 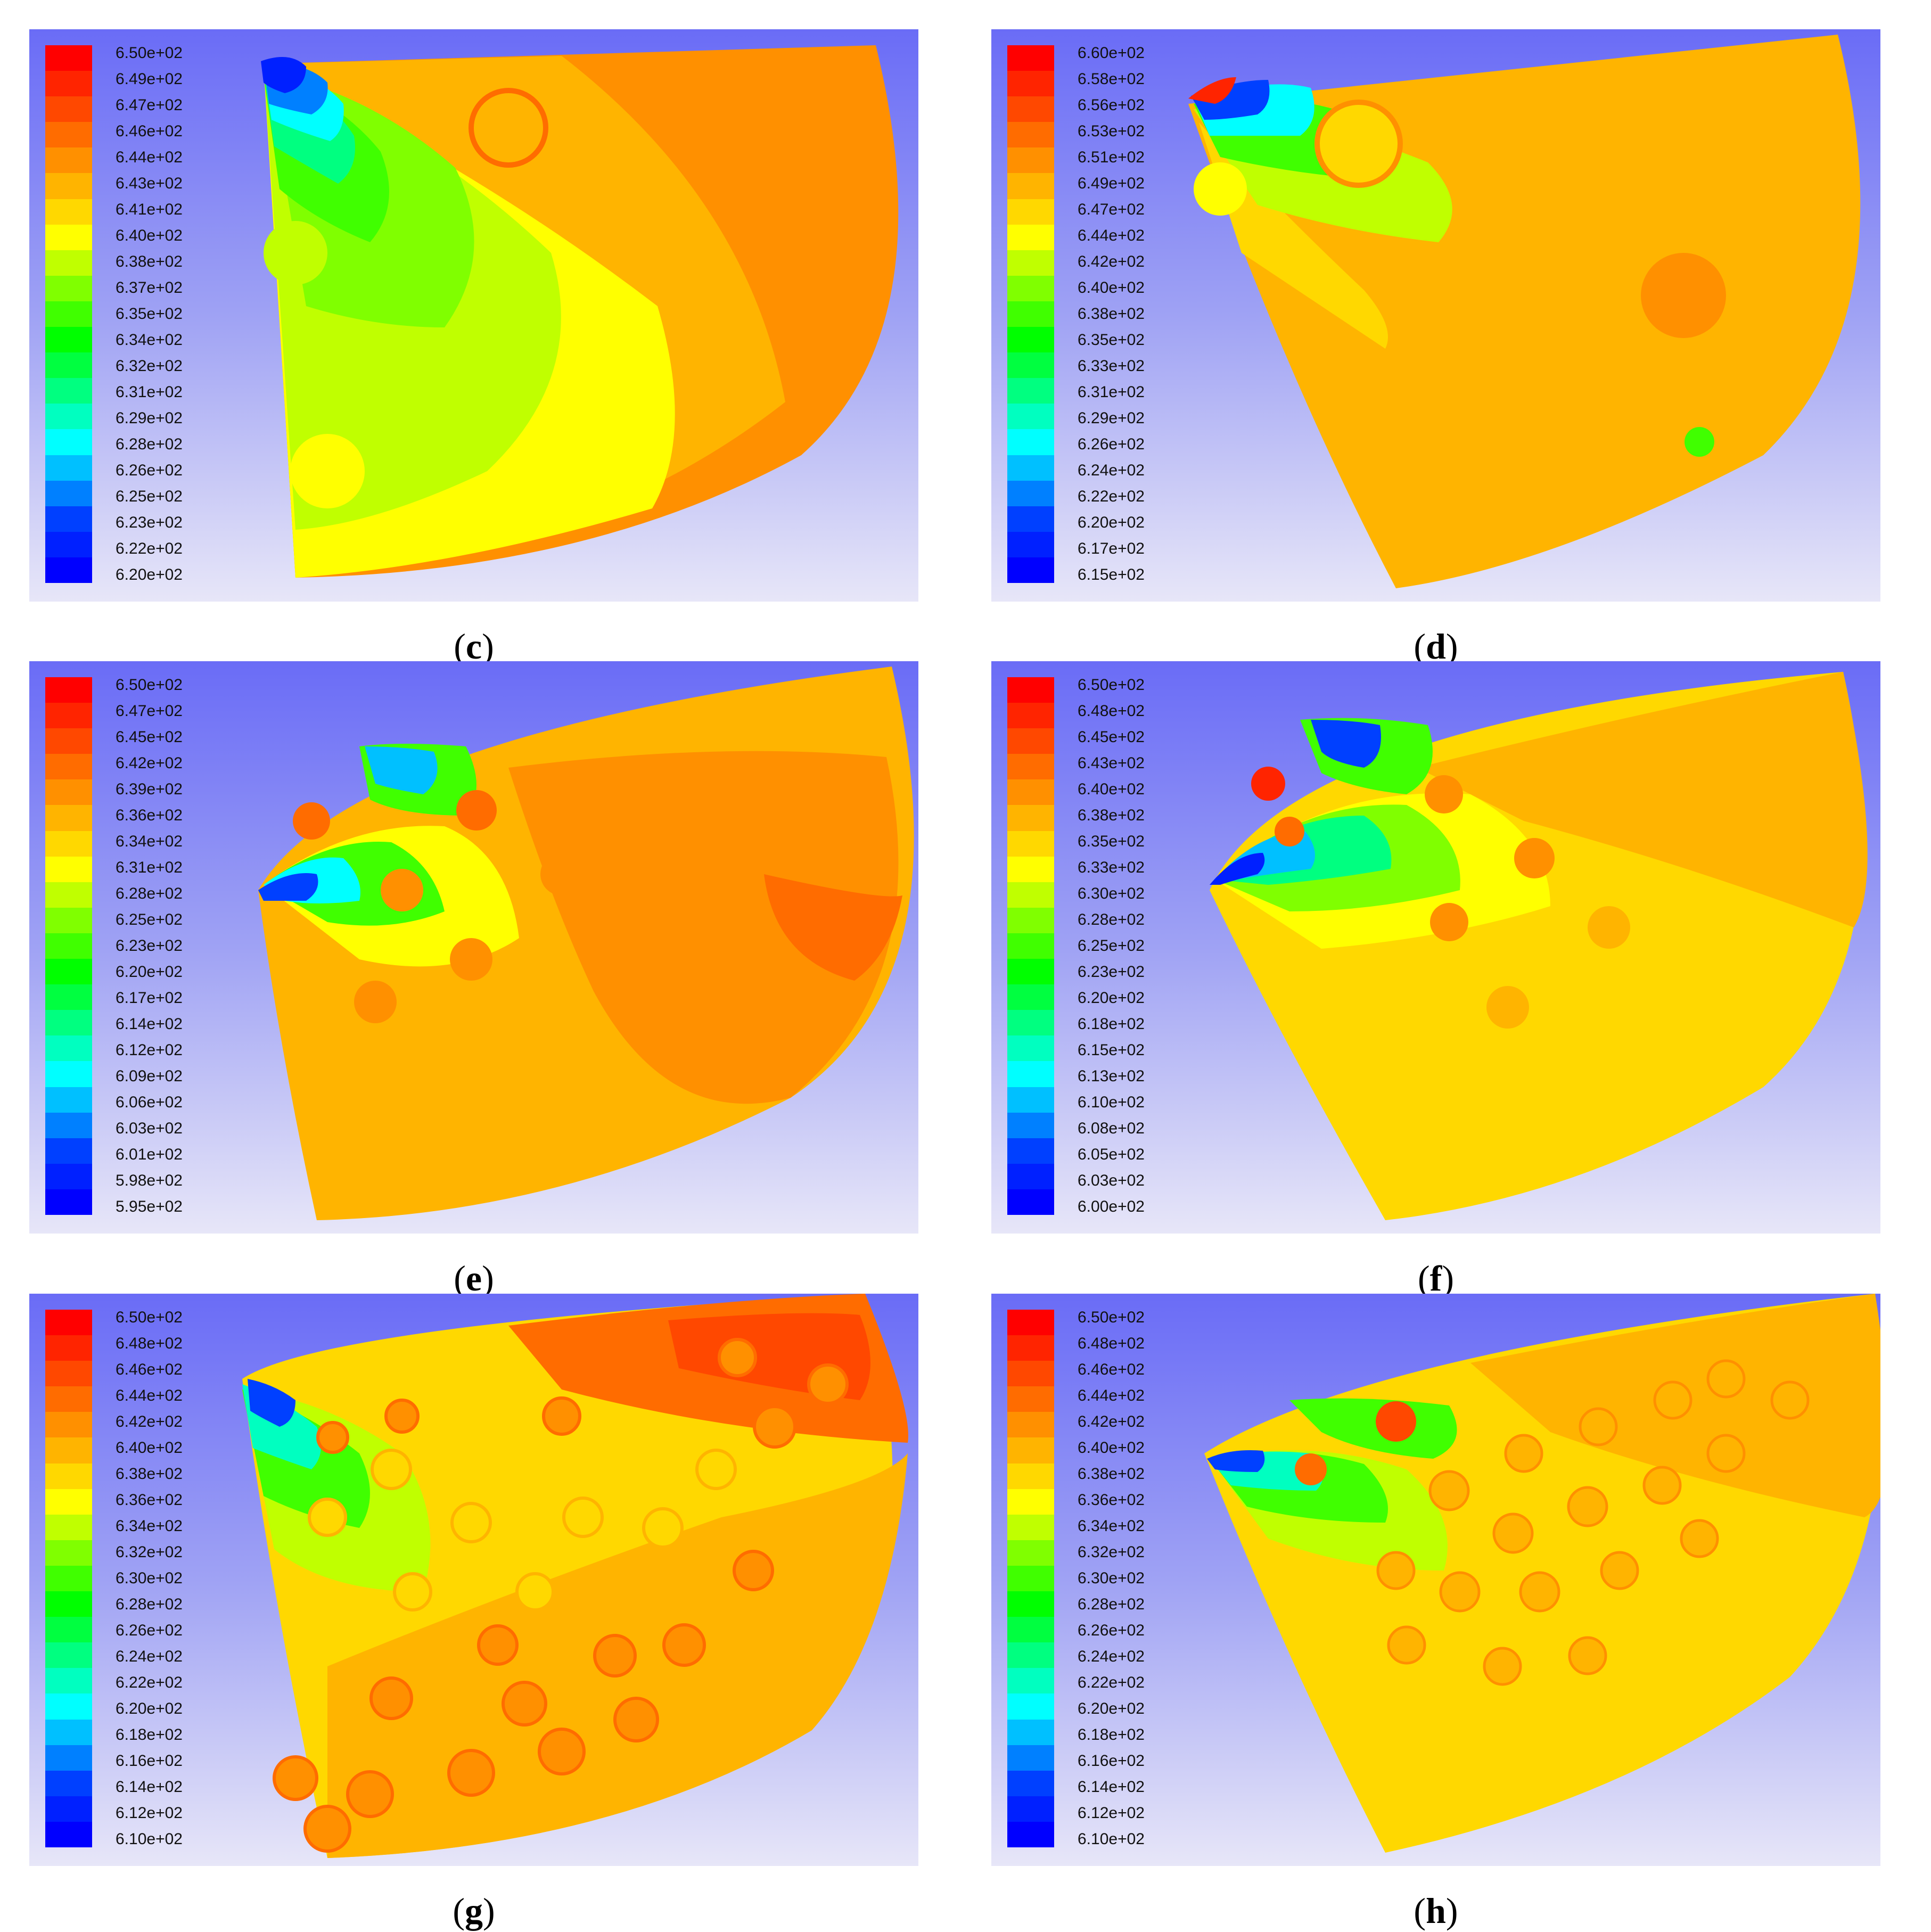 What do you see at coordinates (1111, 1050) in the screenshot?
I see `colorbar-tick-label: 6.15e+02` at bounding box center [1111, 1050].